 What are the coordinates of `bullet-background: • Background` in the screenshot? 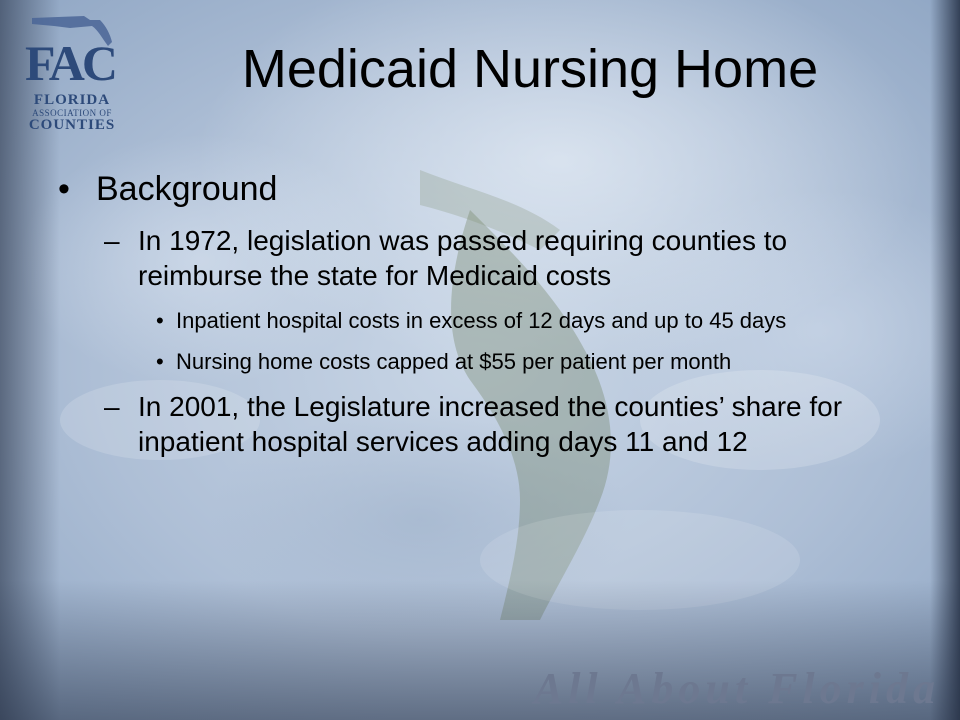 It's located at (483, 189).